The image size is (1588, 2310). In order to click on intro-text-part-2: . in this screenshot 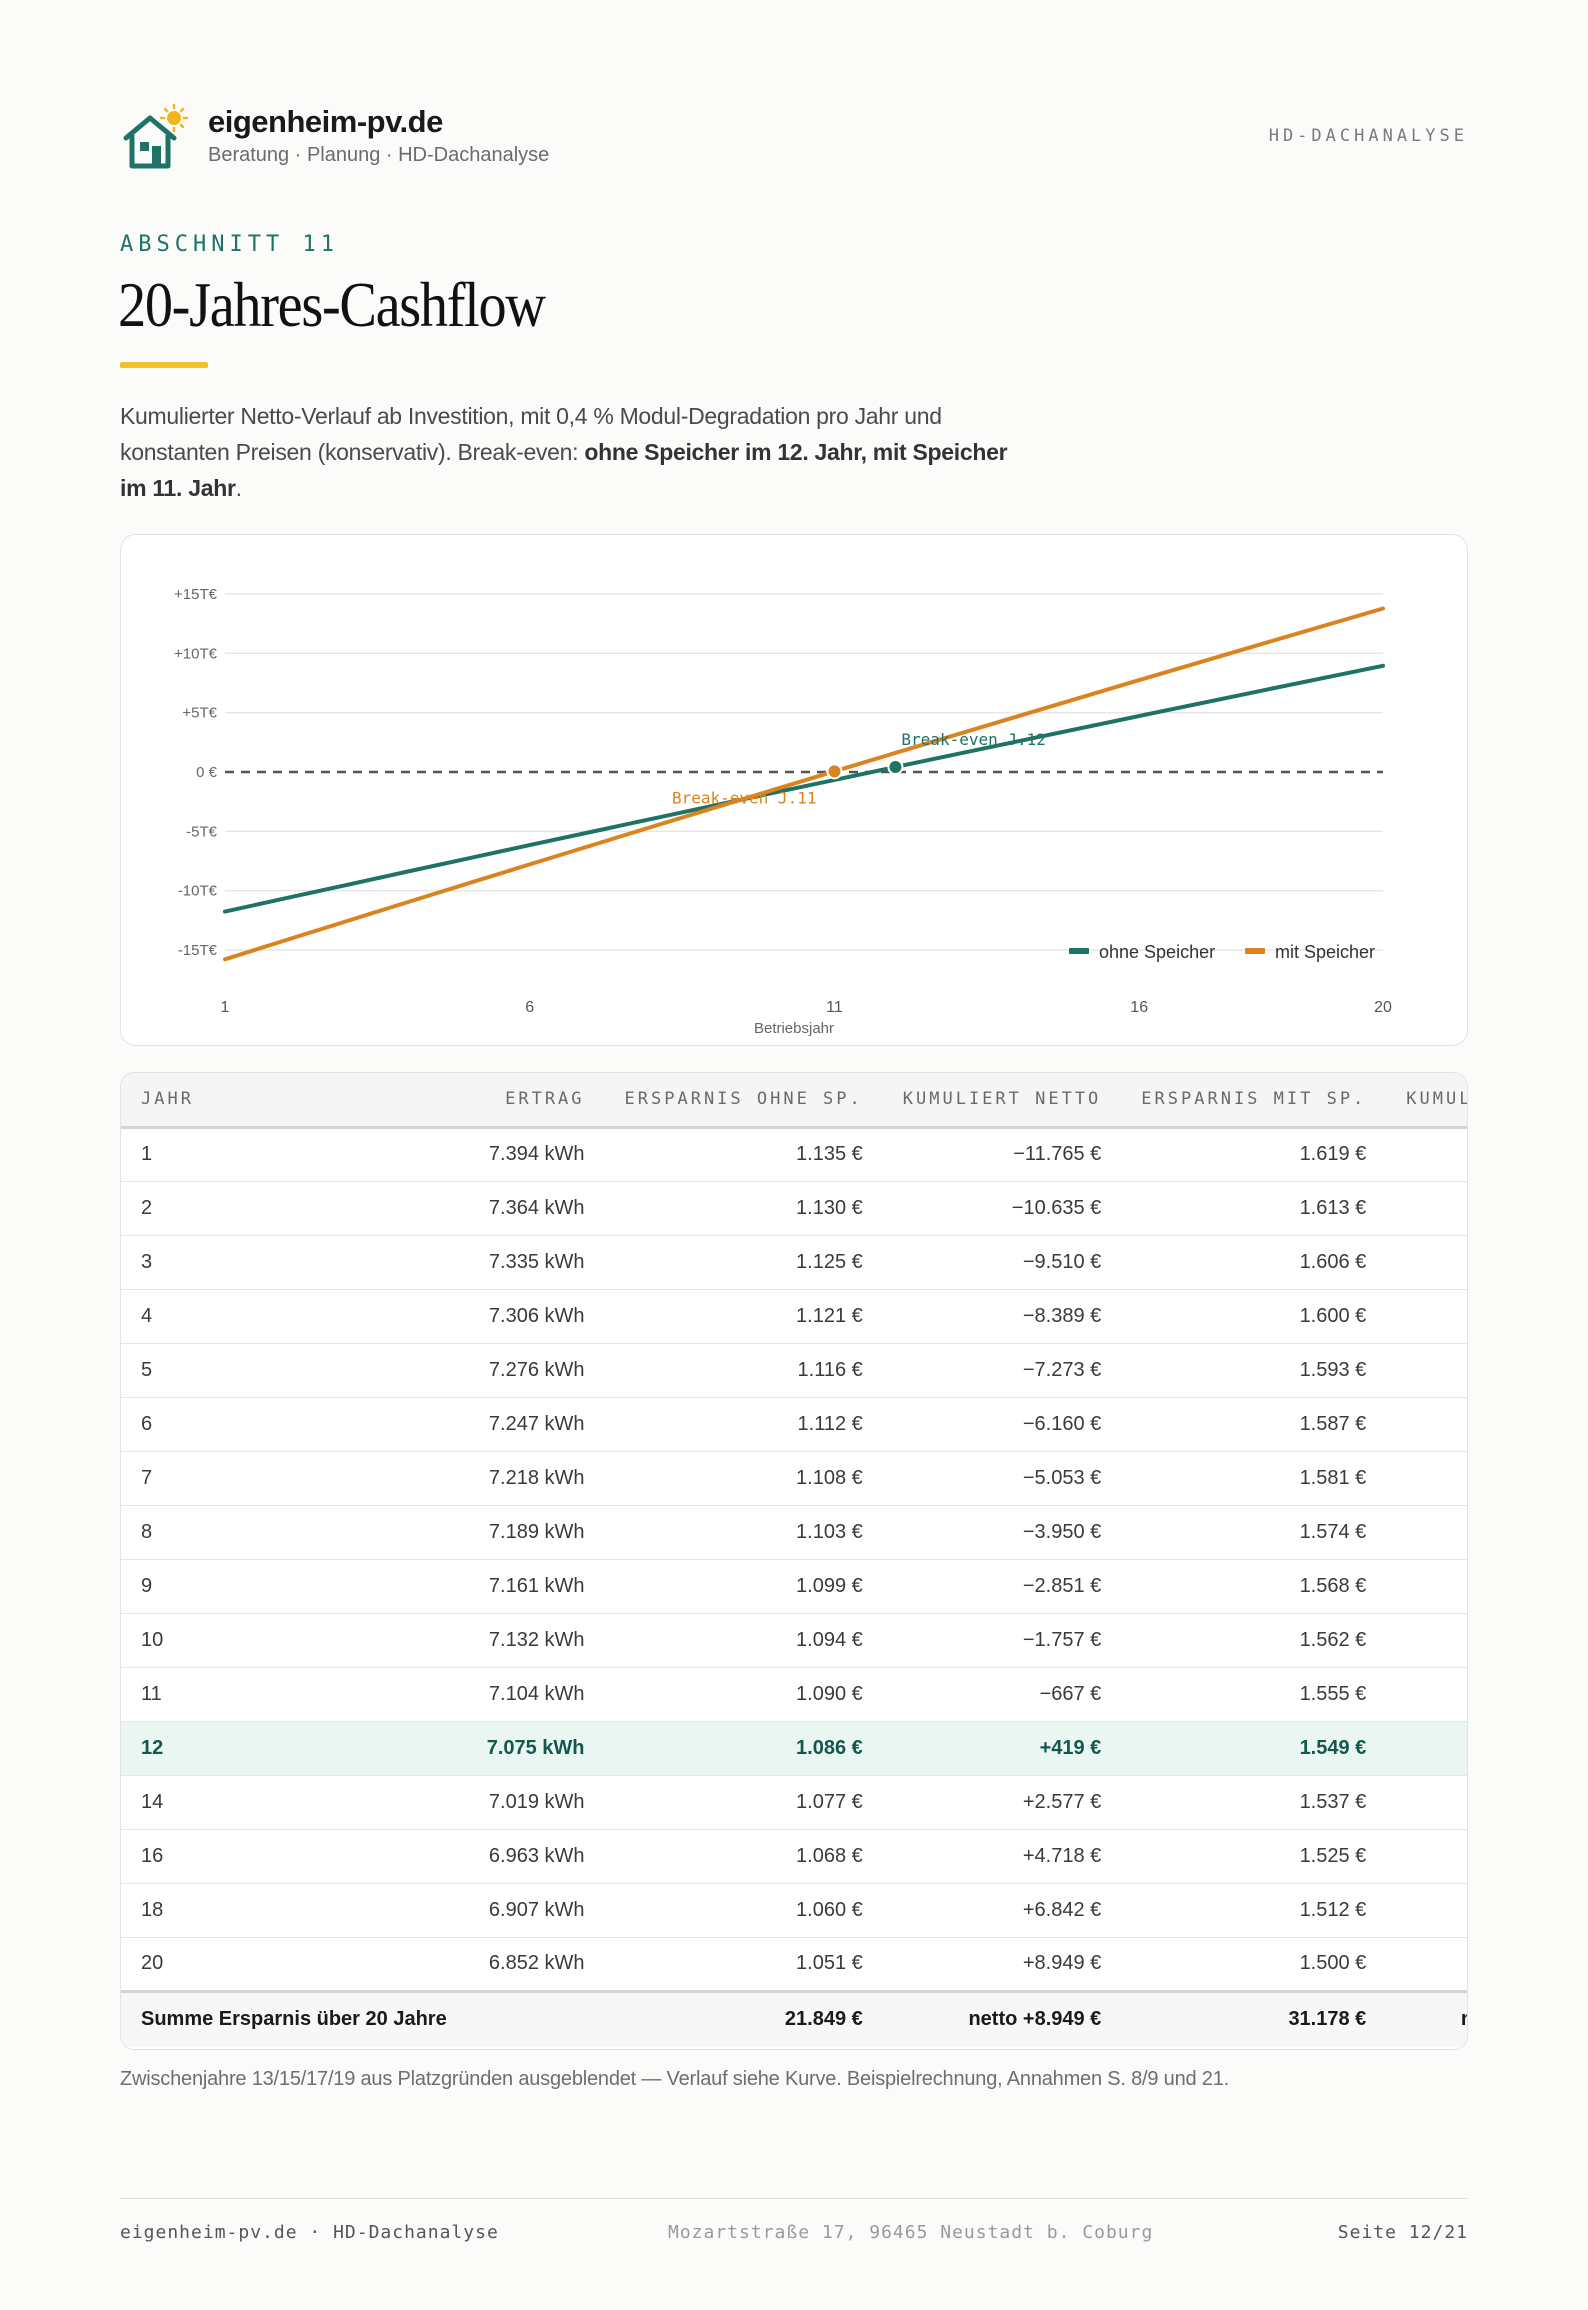, I will do `click(238, 488)`.